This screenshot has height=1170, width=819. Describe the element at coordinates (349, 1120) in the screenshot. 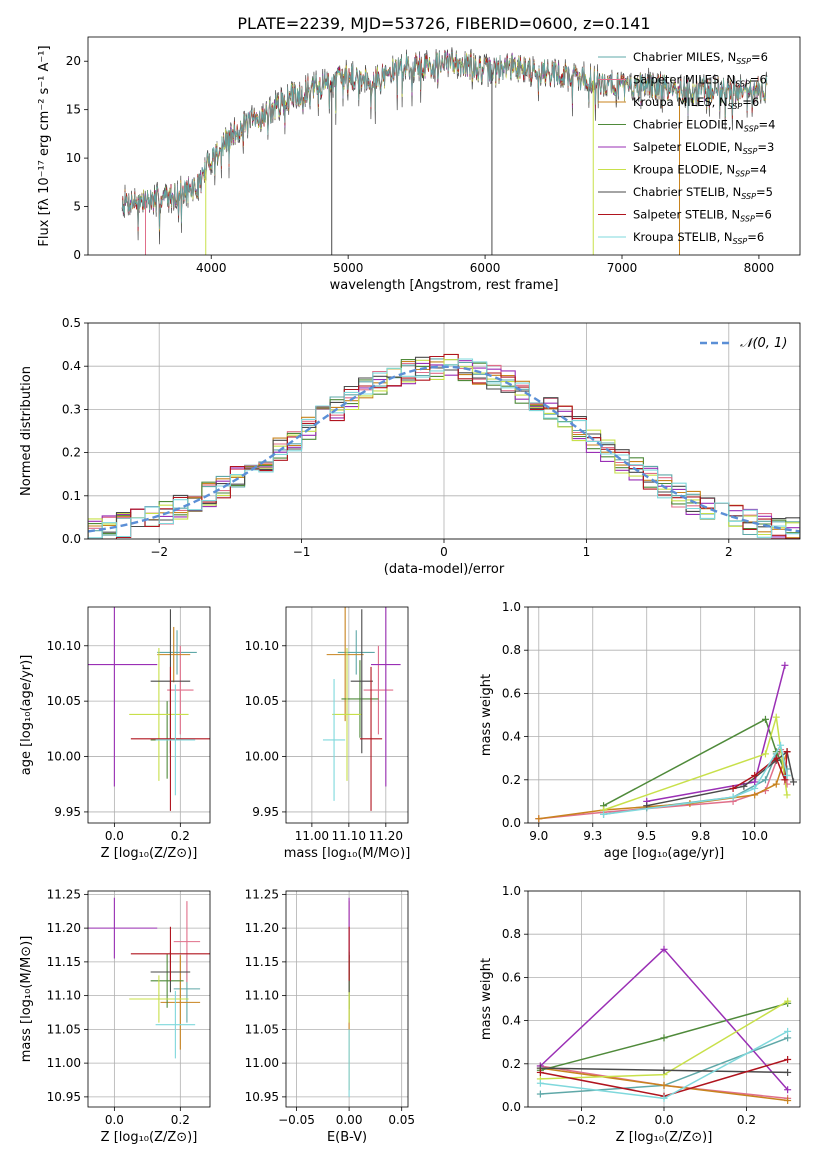

I see `x-tick-label: 0.00` at that location.